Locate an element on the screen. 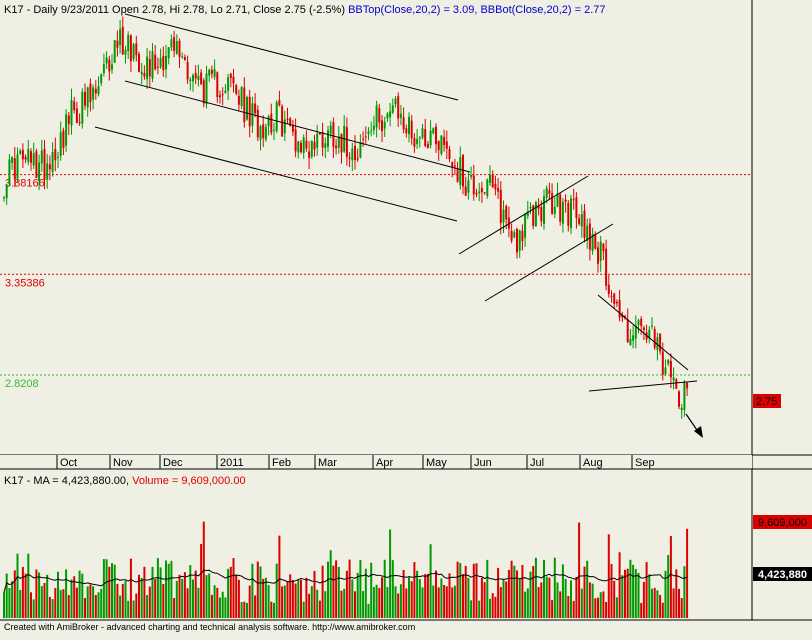 Image resolution: width=812 pixels, height=640 pixels. last-price-label: 2.75 is located at coordinates (766, 402).